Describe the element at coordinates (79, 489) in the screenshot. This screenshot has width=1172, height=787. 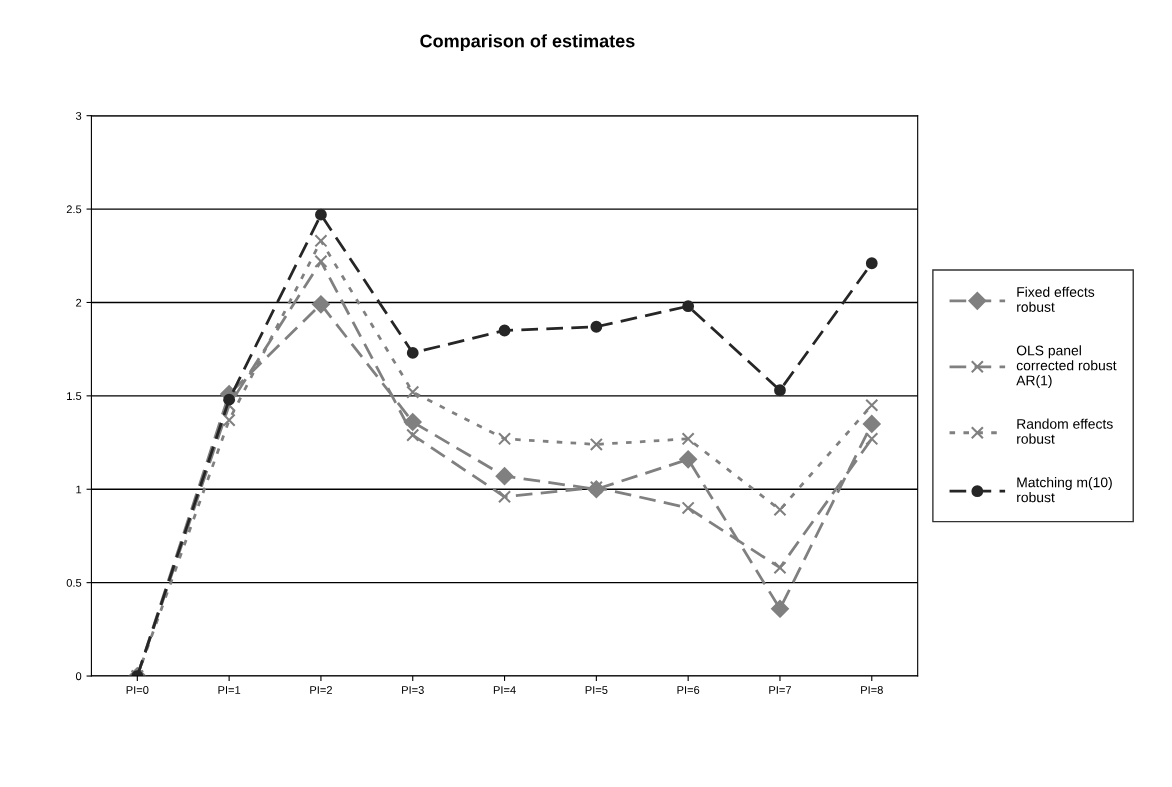
I see `y-tick-label: 1` at that location.